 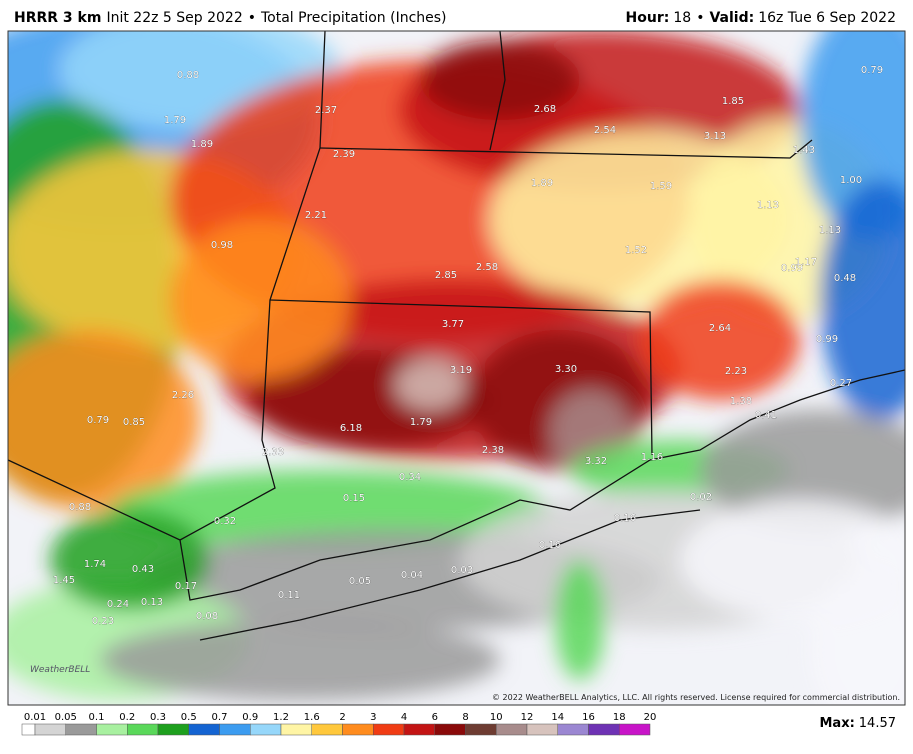 What do you see at coordinates (103, 621) in the screenshot?
I see `value-label: 0.23` at bounding box center [103, 621].